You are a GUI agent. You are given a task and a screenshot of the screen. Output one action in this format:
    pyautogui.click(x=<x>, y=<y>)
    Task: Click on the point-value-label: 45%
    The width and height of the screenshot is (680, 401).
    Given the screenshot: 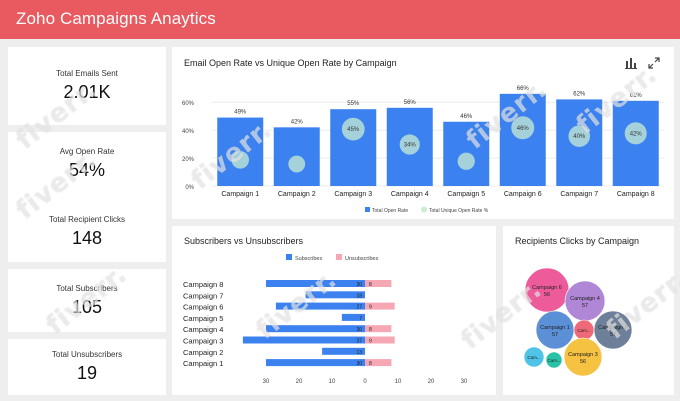 What is the action you would take?
    pyautogui.click(x=353, y=130)
    